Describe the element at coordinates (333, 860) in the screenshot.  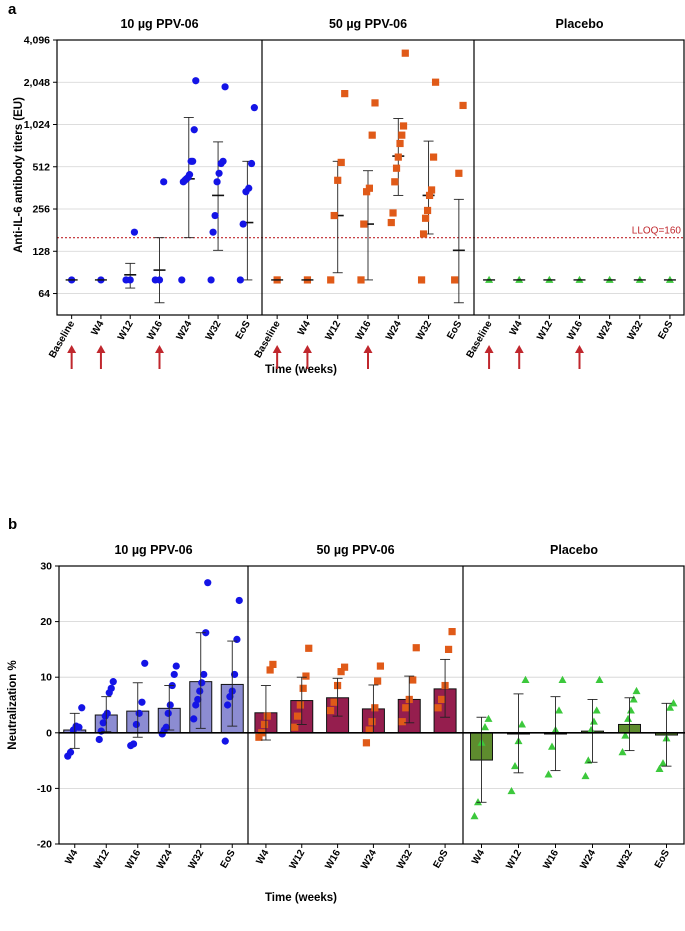
I see `b-xtick-label: W16` at that location.